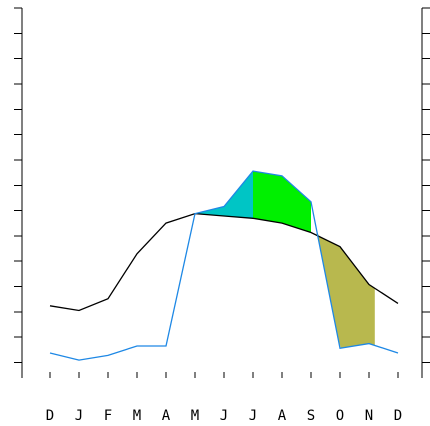 This screenshot has width=430, height=426. Describe the element at coordinates (108, 416) in the screenshot. I see `x-tick-label: F` at that location.